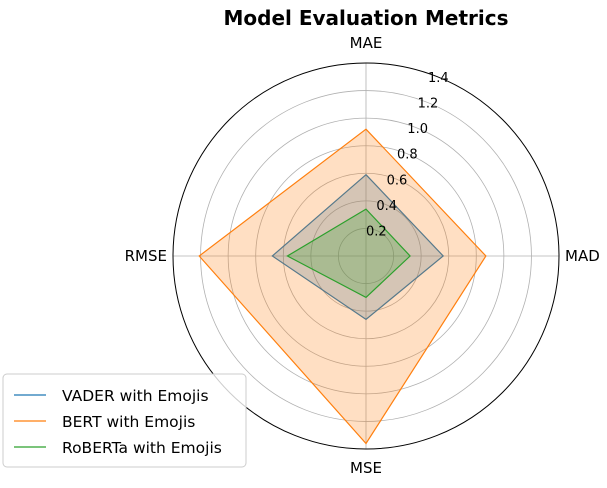  I want to click on axis-label: MAE, so click(366, 43).